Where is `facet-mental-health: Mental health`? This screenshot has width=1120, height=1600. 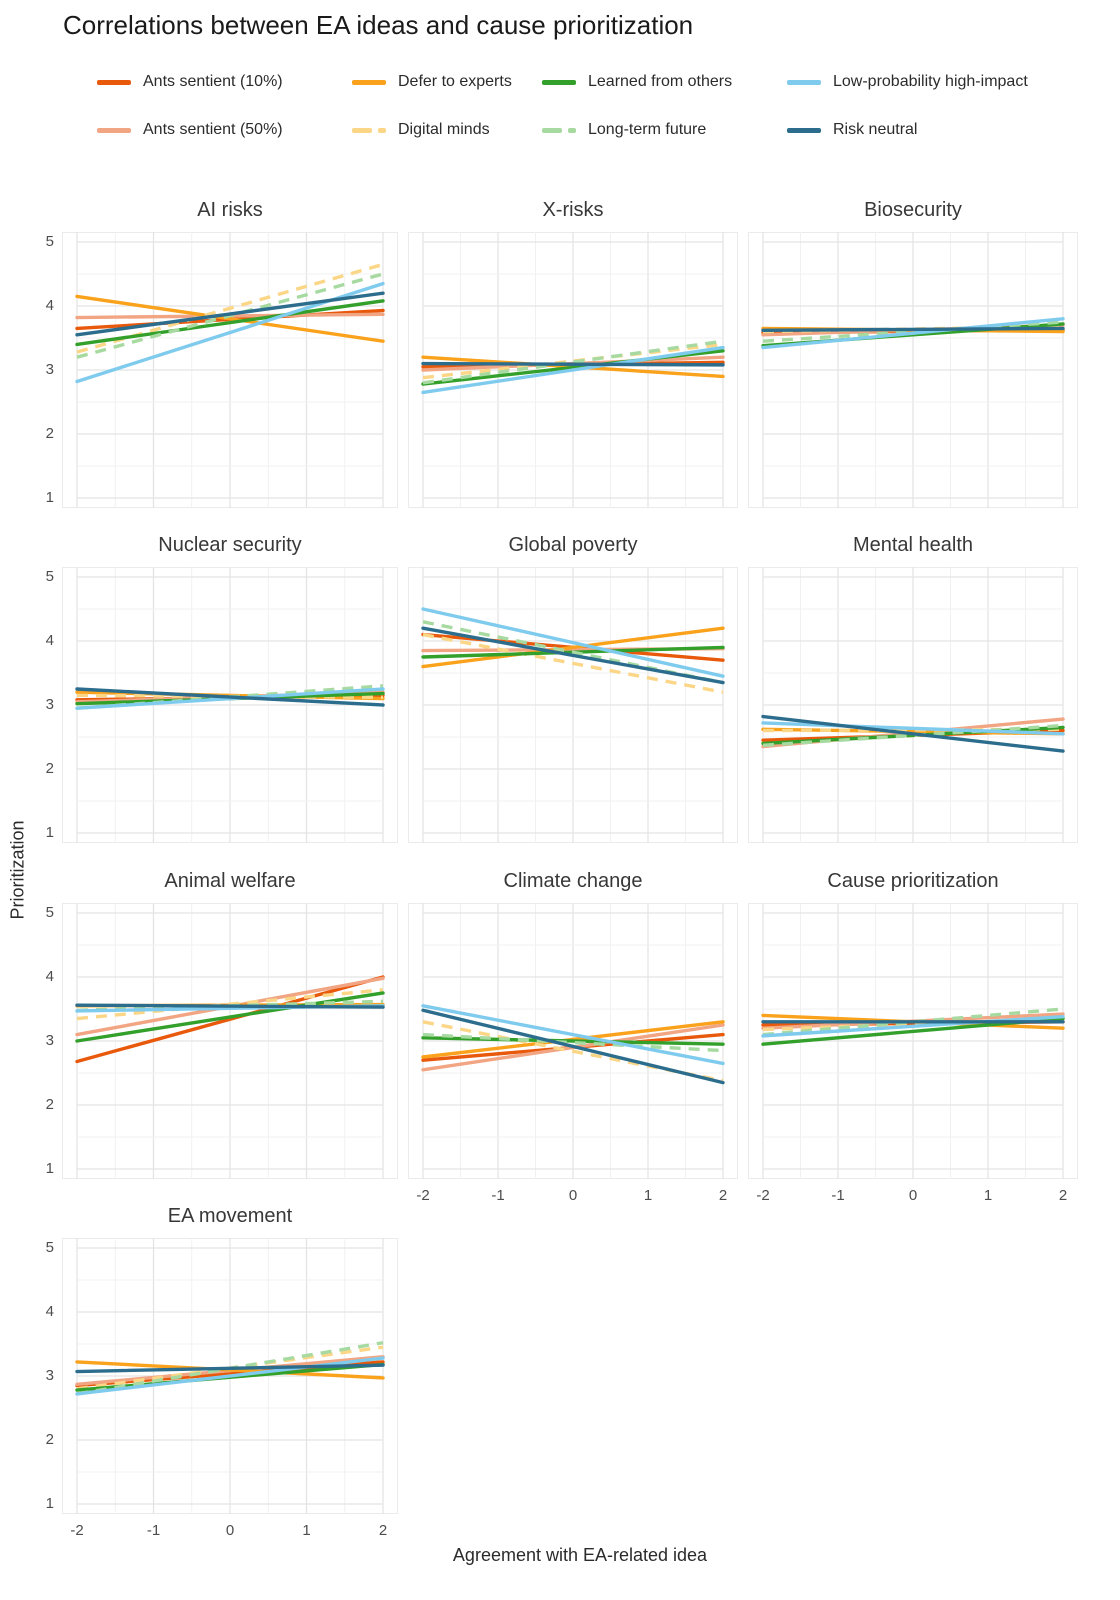
facet-mental-health: Mental health is located at coordinates (913, 688).